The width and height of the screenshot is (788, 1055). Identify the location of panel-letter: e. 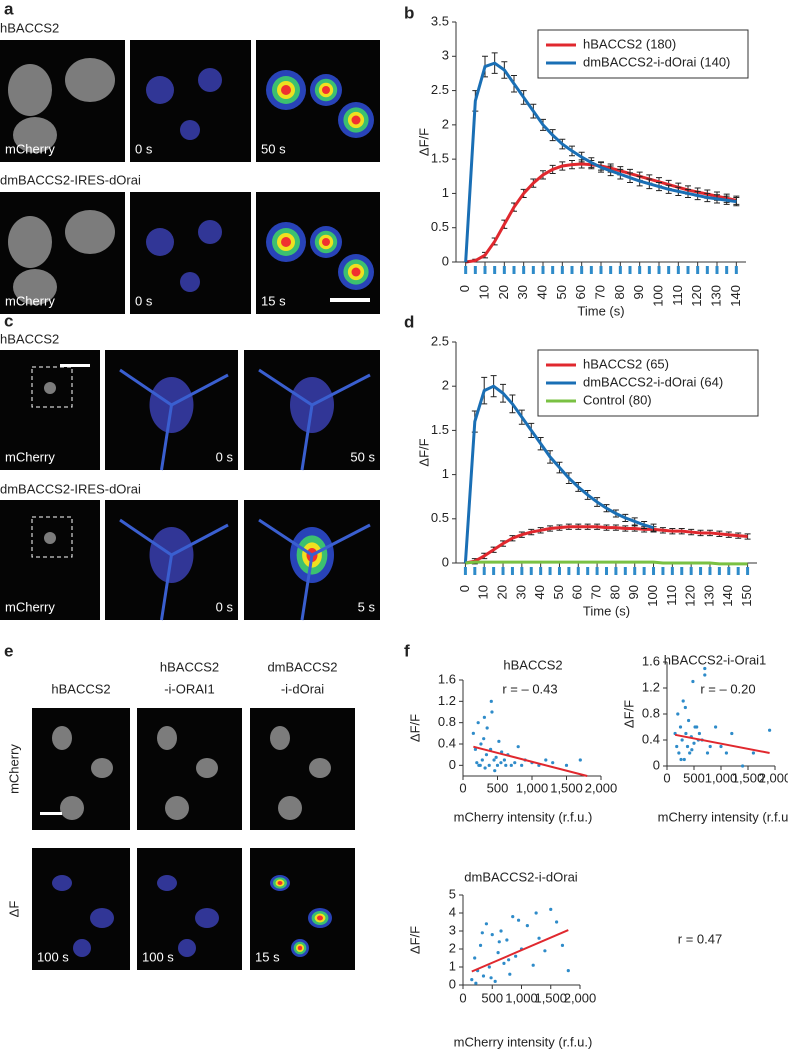
(8, 650).